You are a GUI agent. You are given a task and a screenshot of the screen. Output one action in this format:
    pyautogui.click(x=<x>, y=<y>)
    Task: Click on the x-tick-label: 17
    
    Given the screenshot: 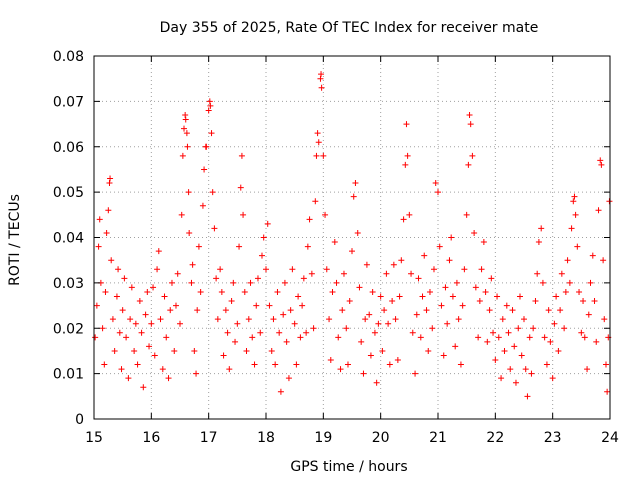 What is the action you would take?
    pyautogui.click(x=209, y=438)
    